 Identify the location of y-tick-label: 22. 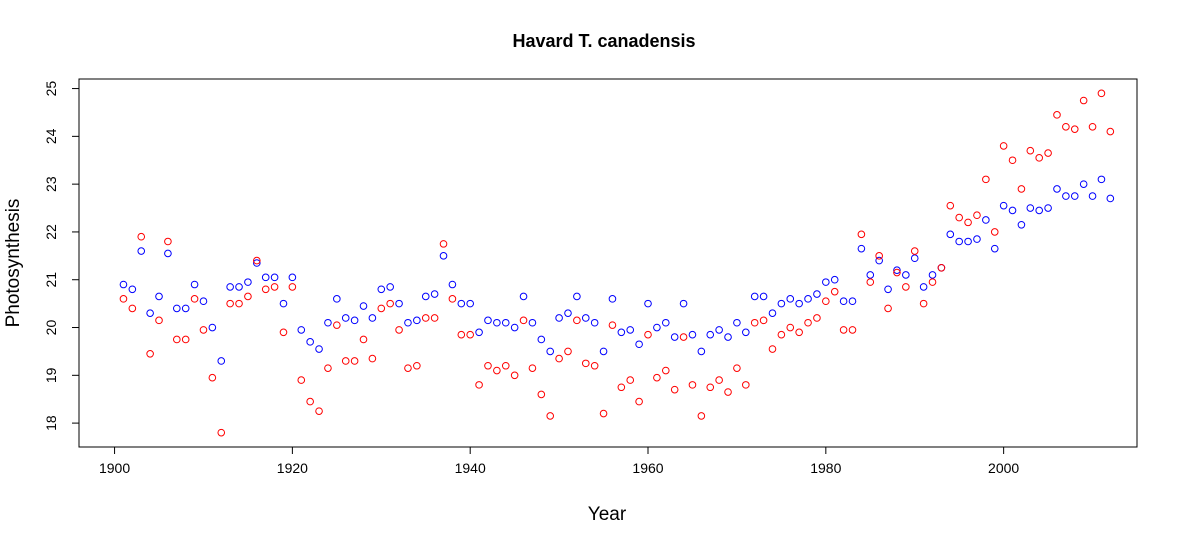
(51, 232).